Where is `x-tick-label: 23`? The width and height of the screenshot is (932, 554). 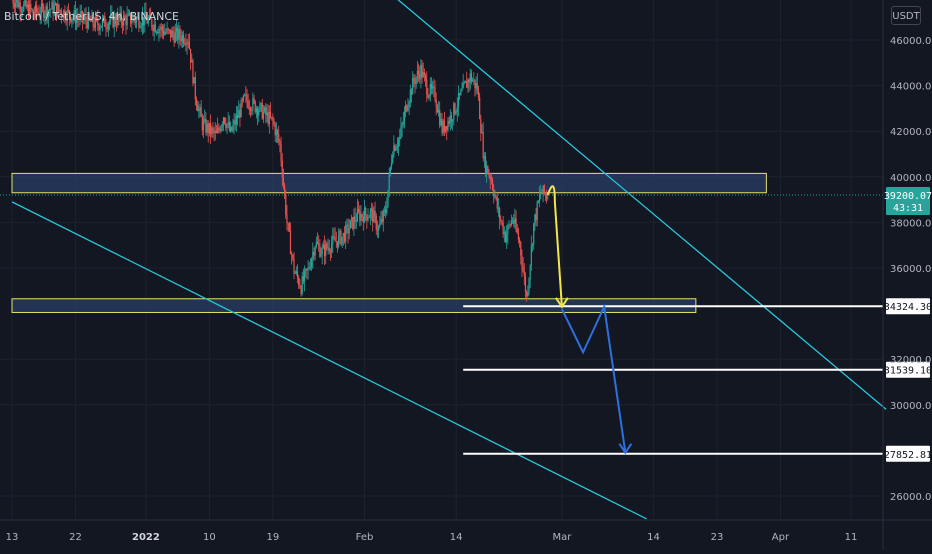 x-tick-label: 23 is located at coordinates (717, 537).